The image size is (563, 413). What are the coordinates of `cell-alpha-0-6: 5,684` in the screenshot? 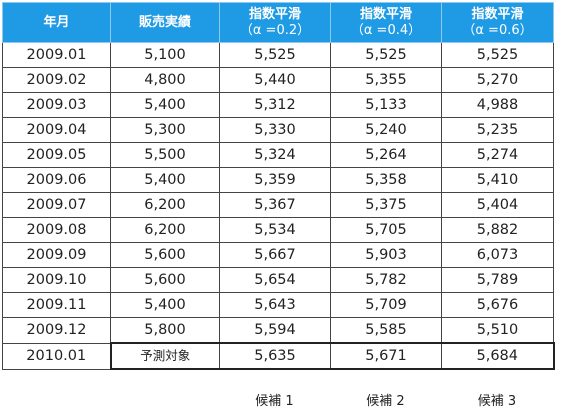 It's located at (498, 356).